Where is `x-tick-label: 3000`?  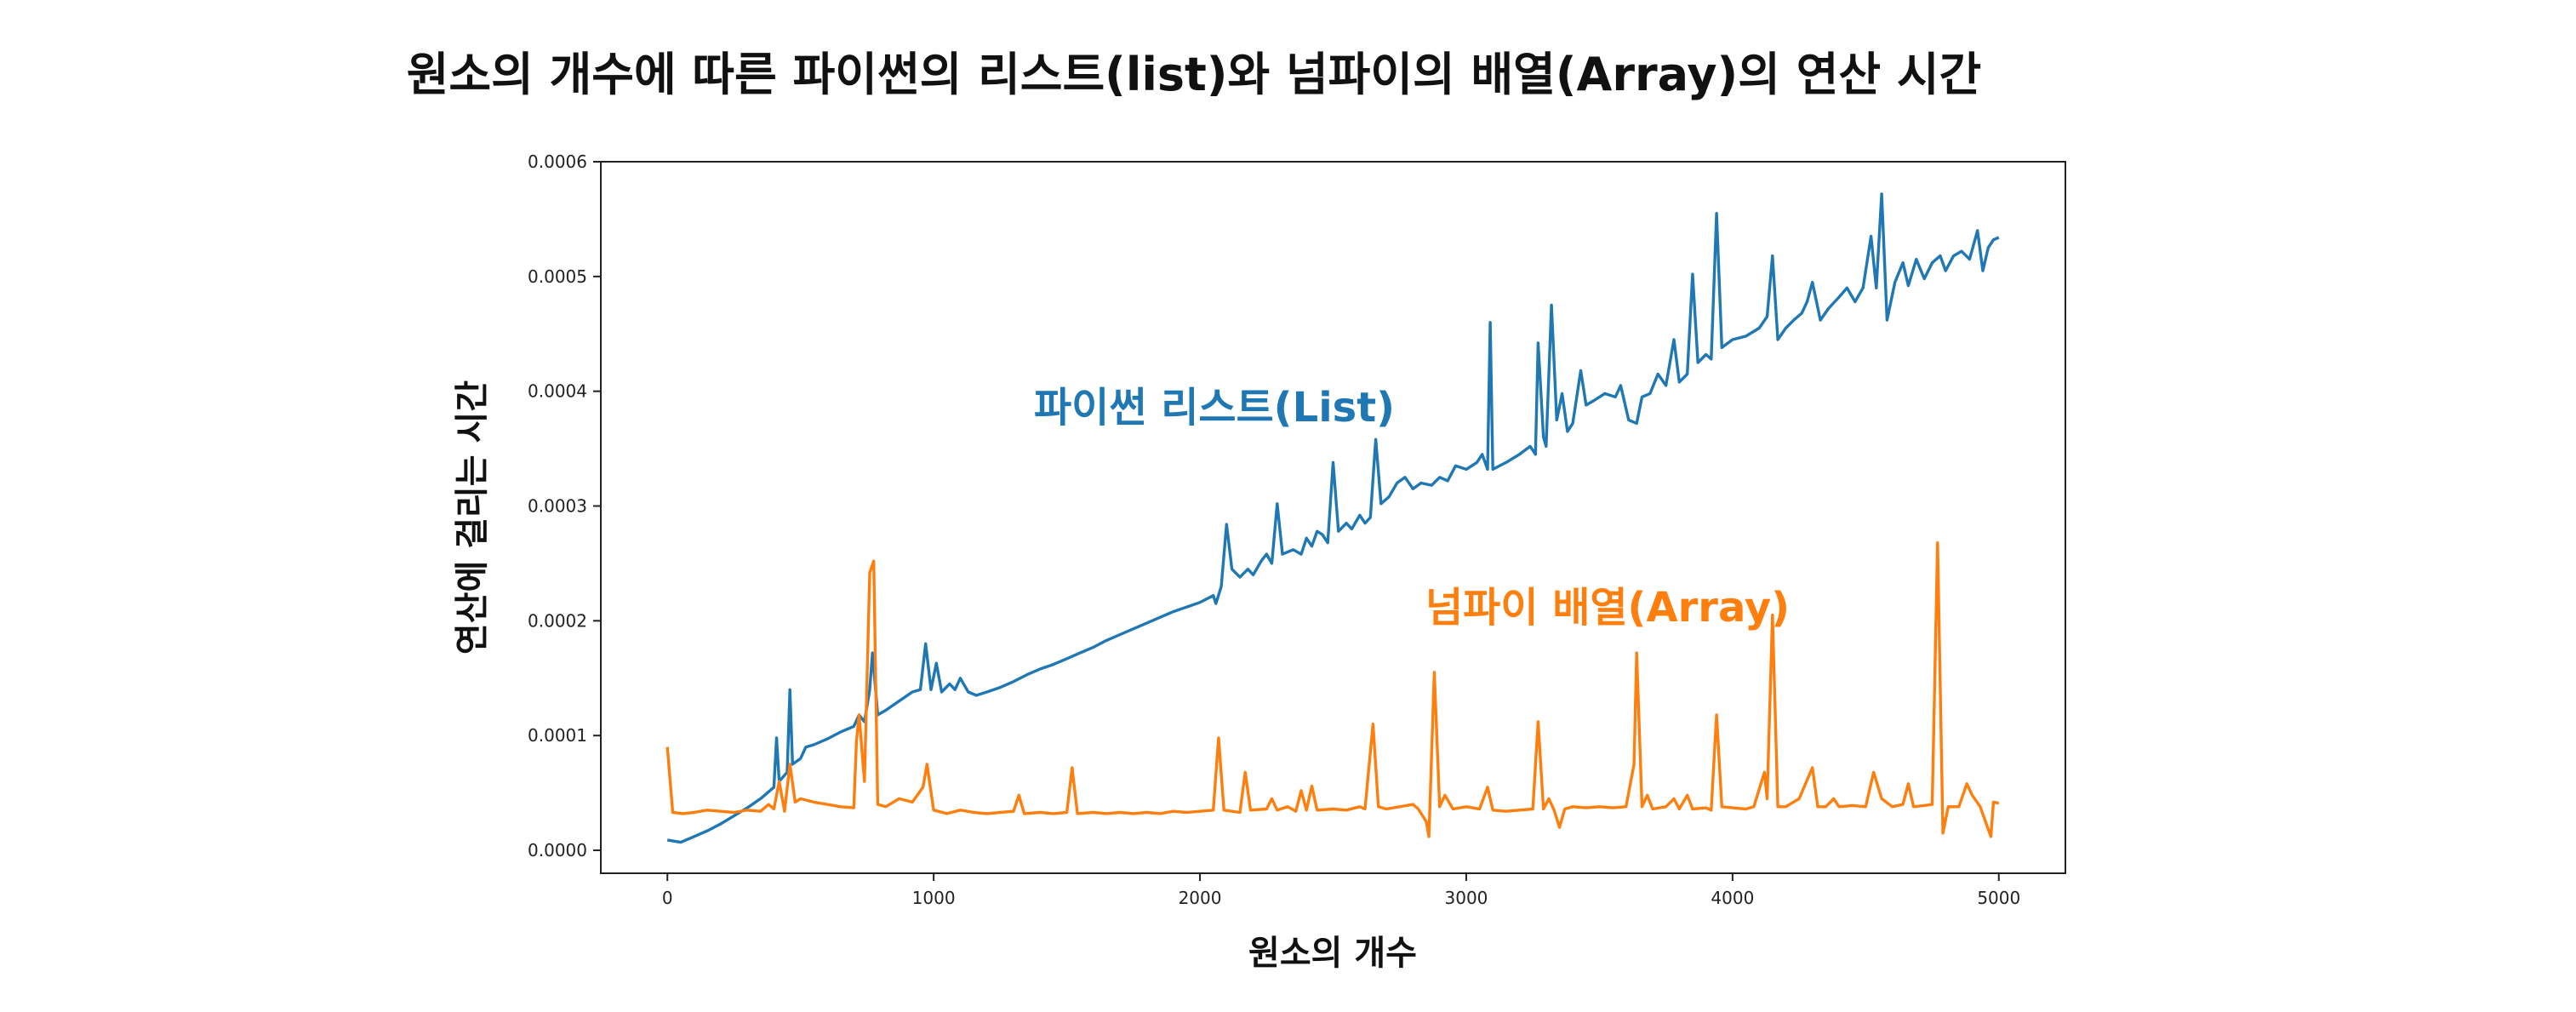
x-tick-label: 3000 is located at coordinates (1466, 898).